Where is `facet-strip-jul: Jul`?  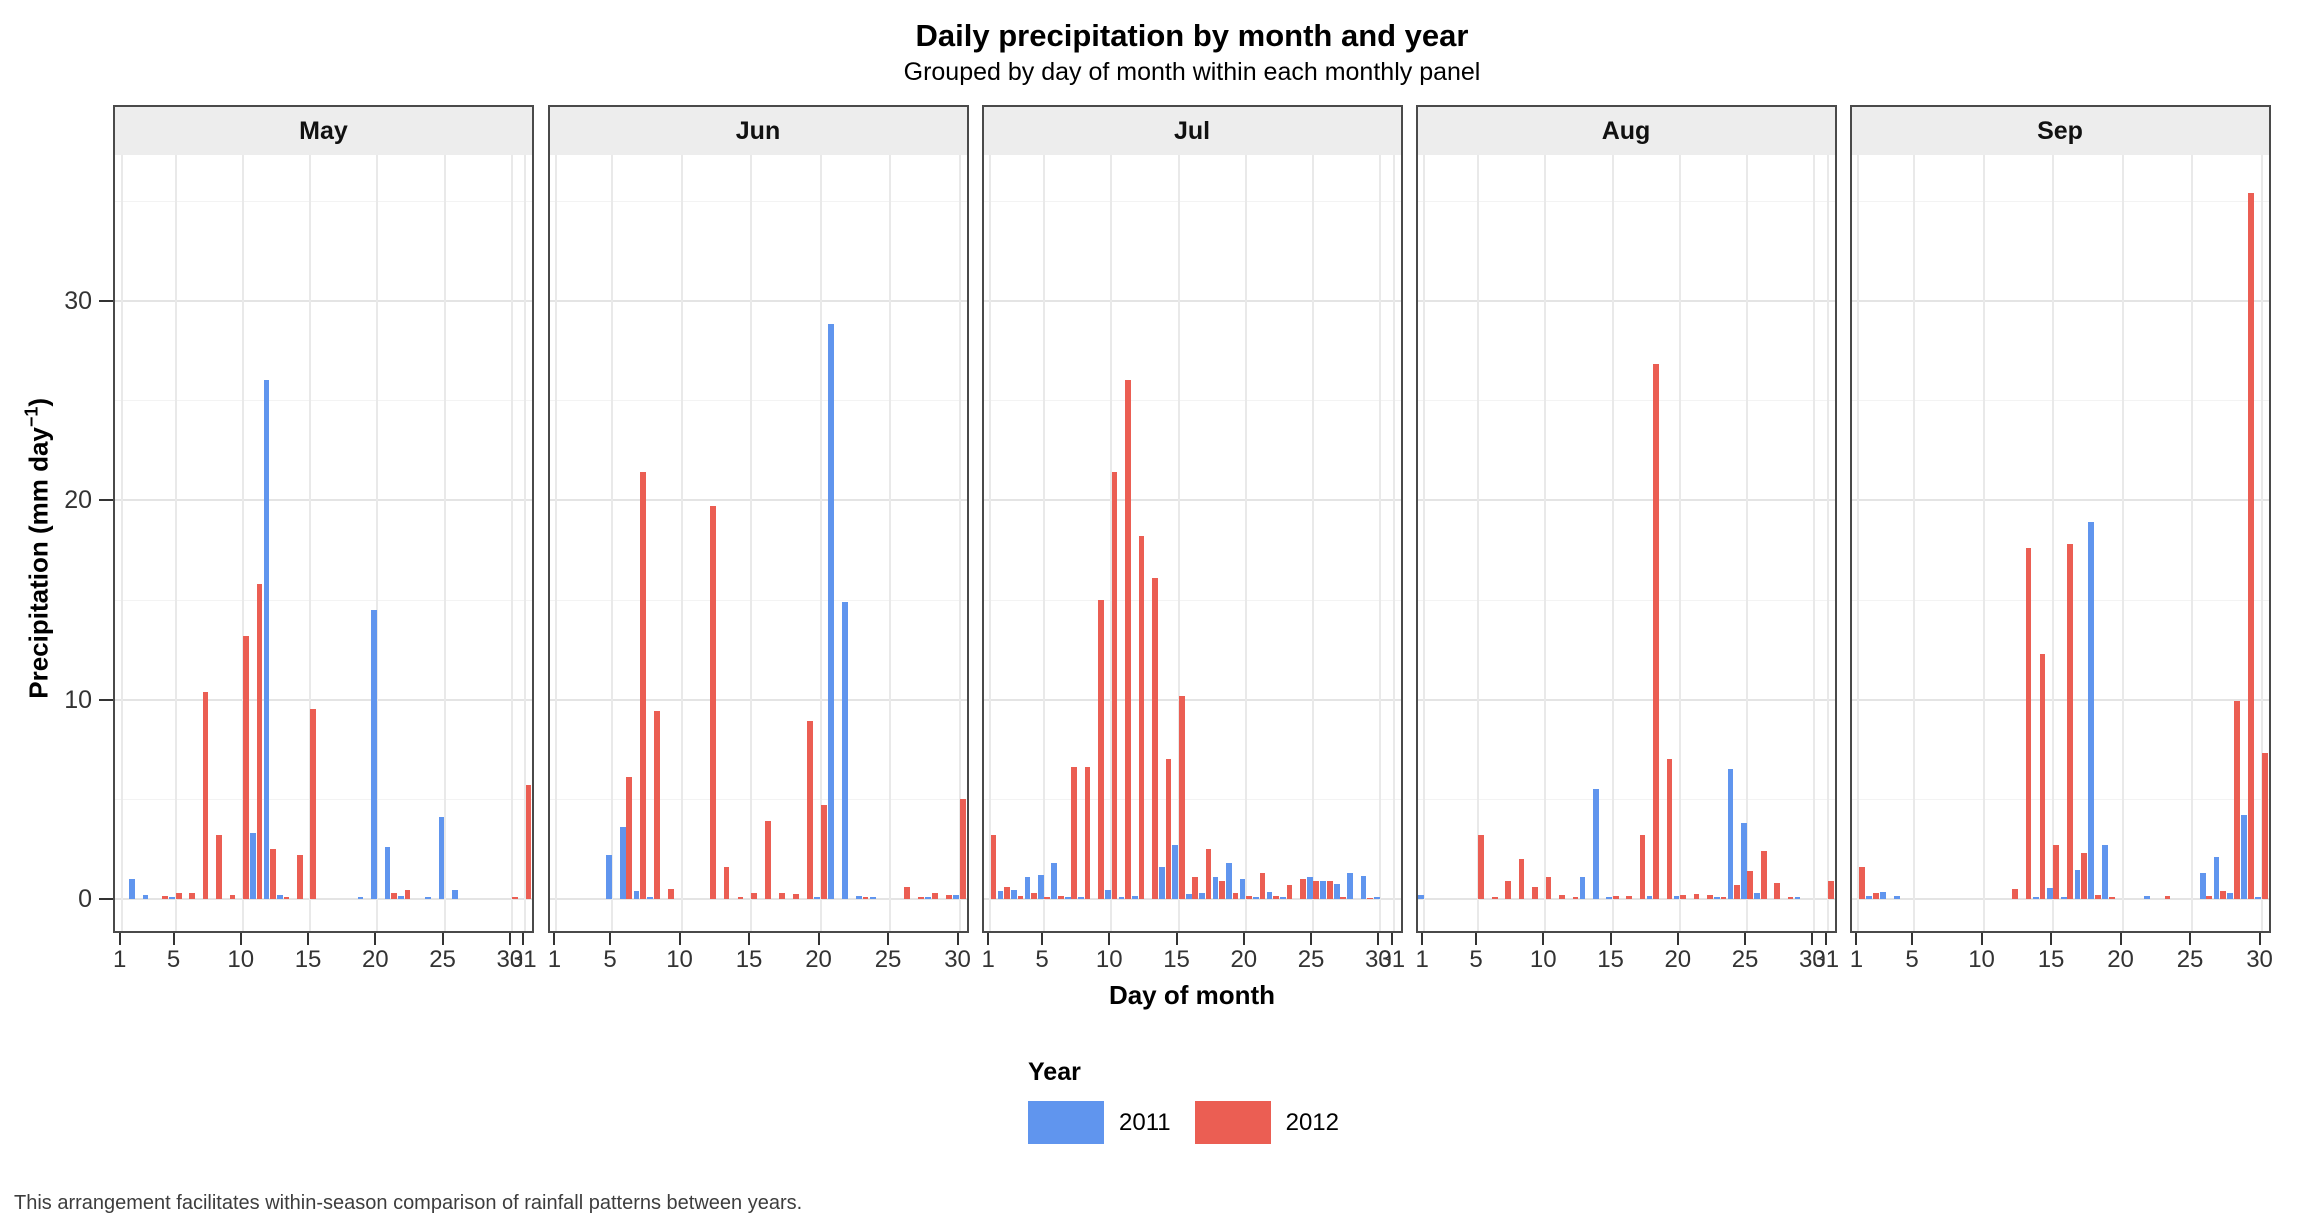
facet-strip-jul: Jul is located at coordinates (1192, 131).